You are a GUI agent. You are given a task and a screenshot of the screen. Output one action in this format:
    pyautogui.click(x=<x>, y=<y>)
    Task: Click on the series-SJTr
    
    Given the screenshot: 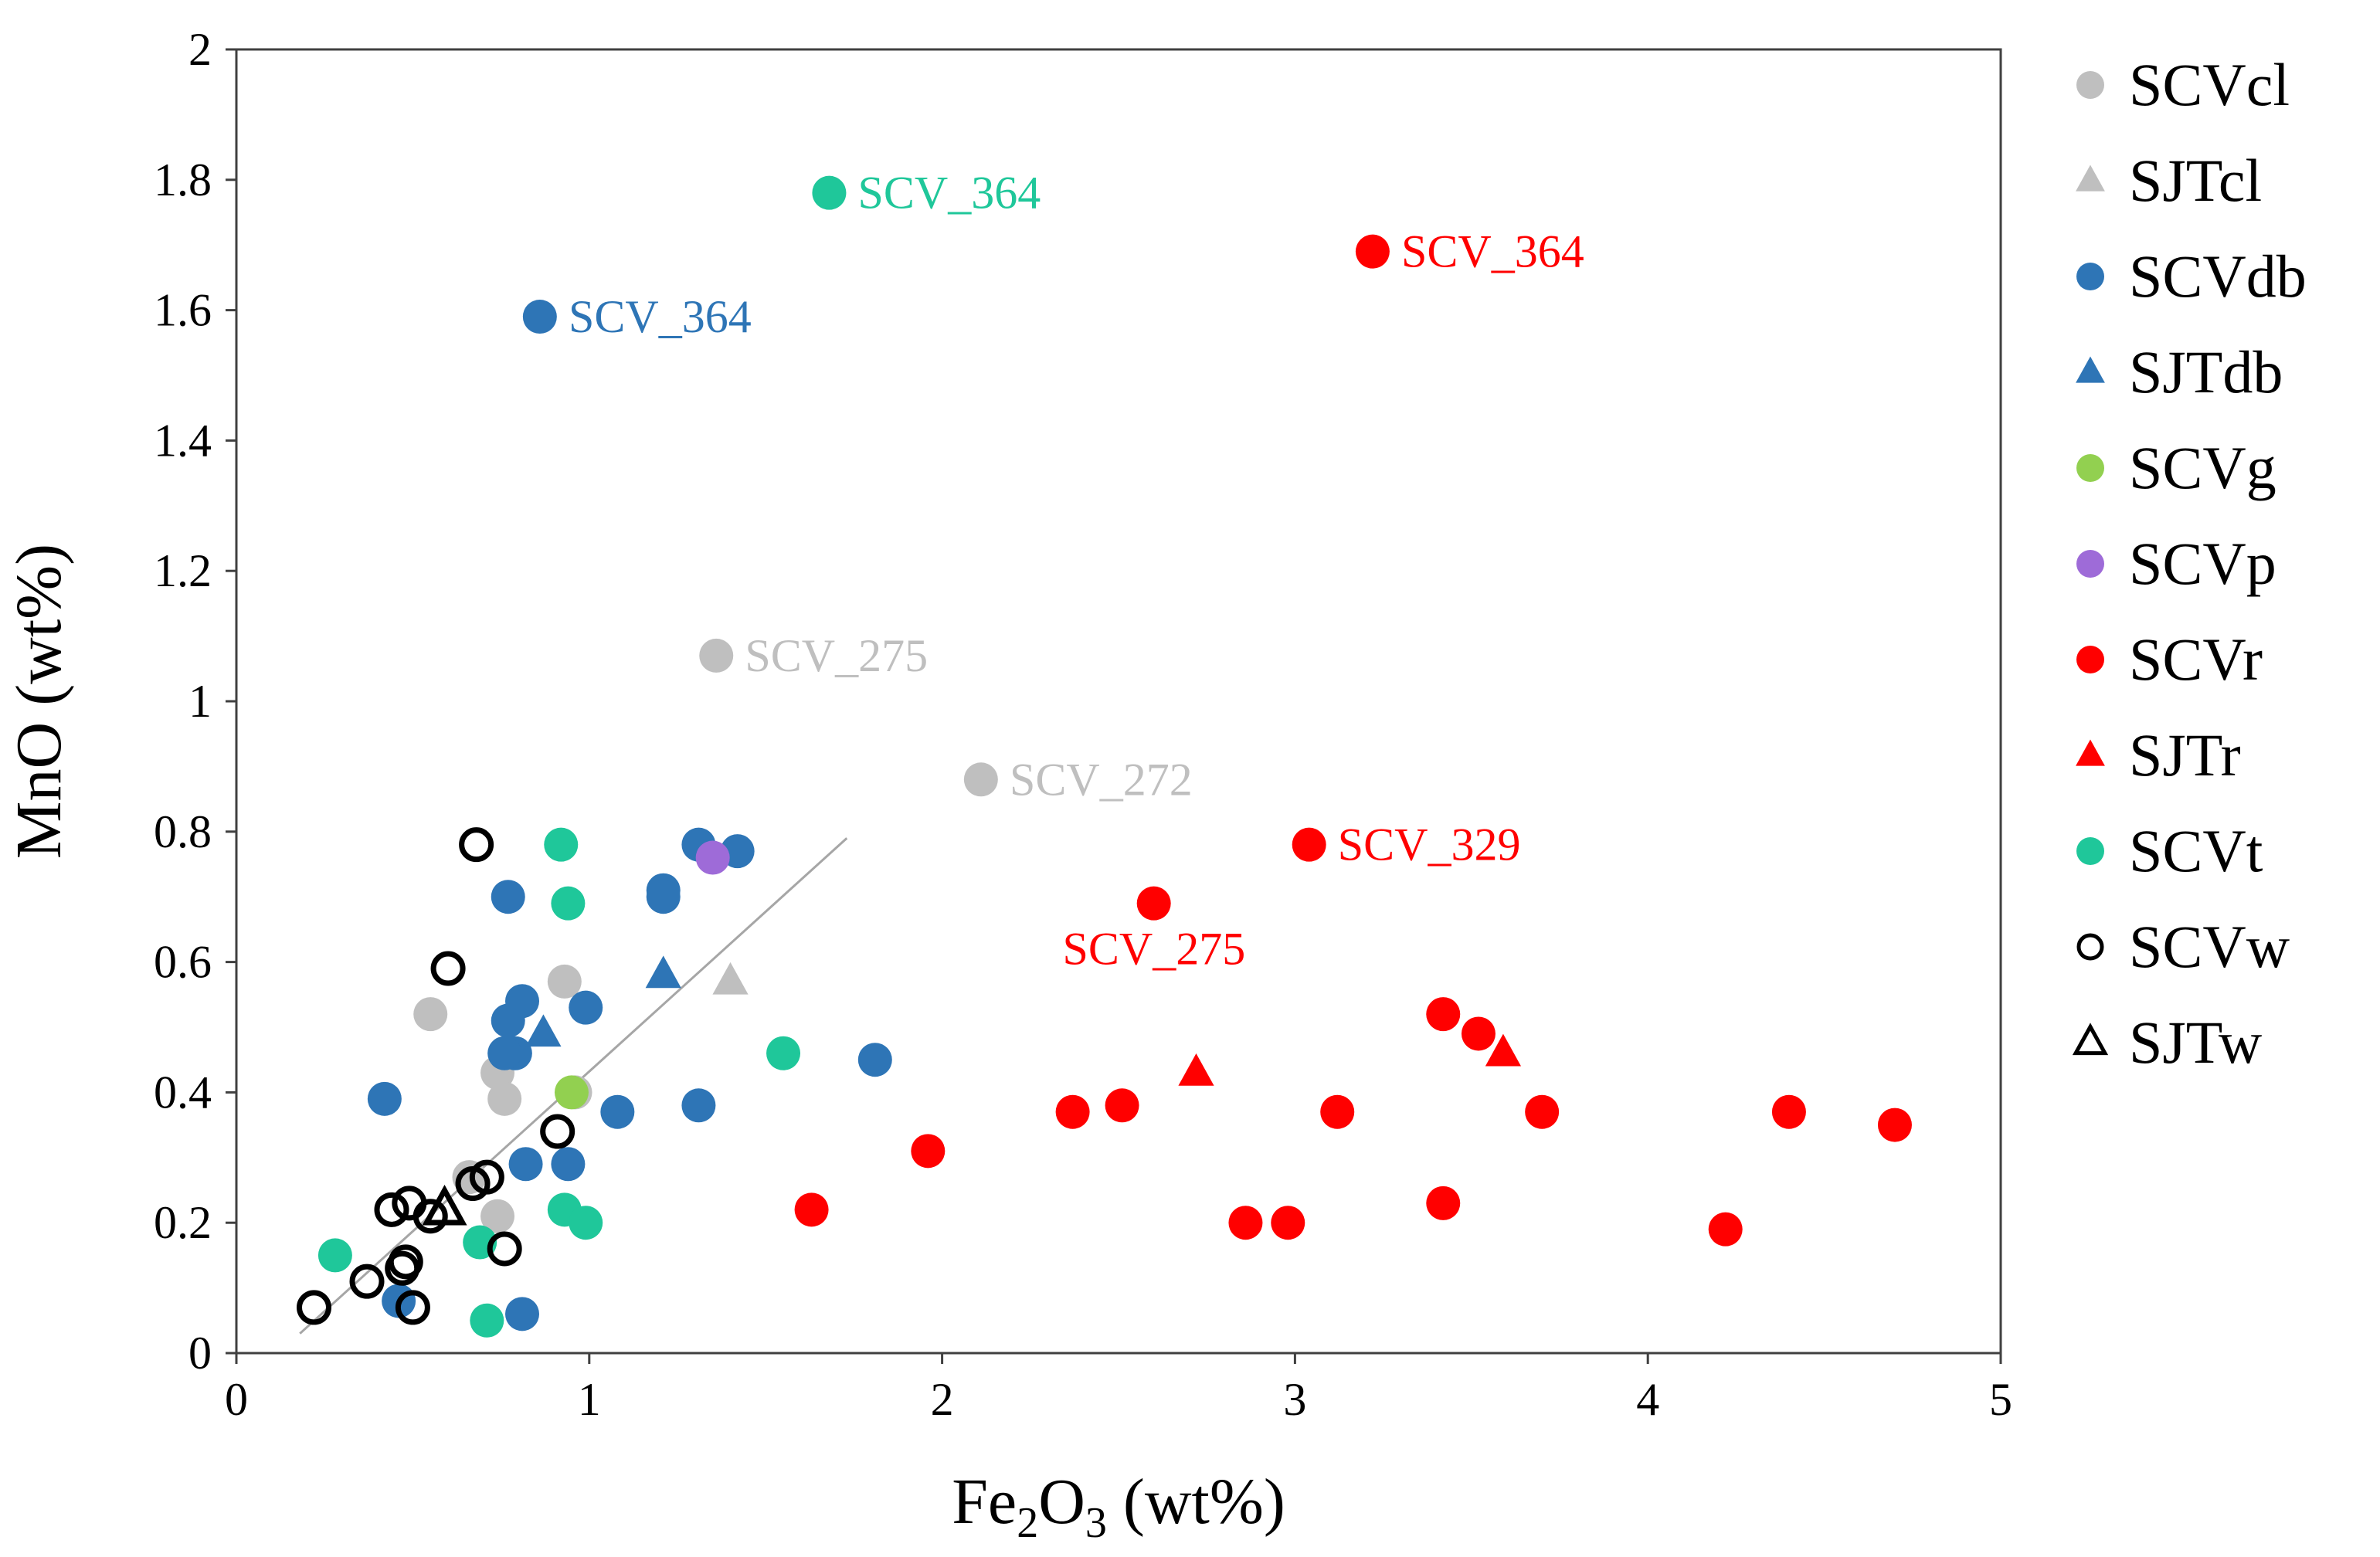 What is the action you would take?
    pyautogui.click(x=1350, y=1060)
    